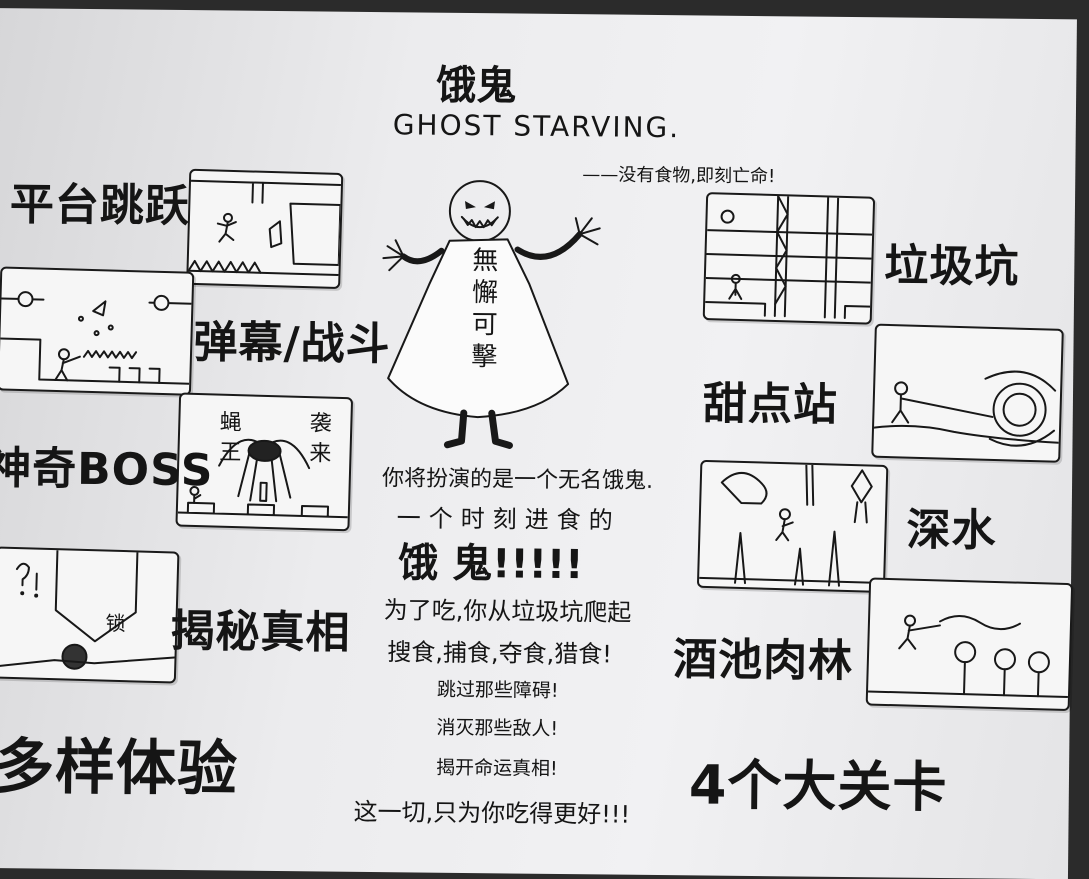 This screenshot has height=879, width=1089. What do you see at coordinates (536, 126) in the screenshot?
I see `title-english: GHOST STARVING.` at bounding box center [536, 126].